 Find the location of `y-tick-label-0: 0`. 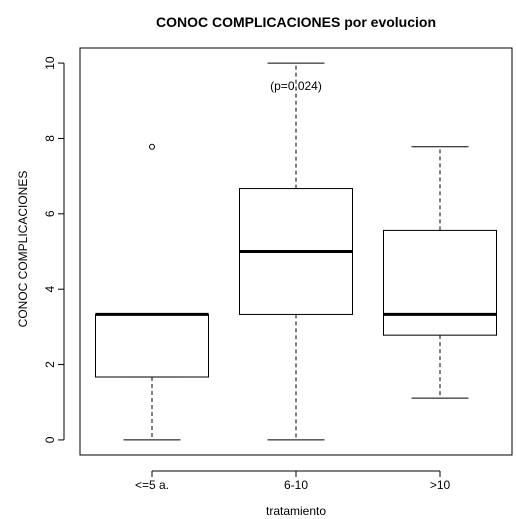

y-tick-label-0: 0 is located at coordinates (50, 439).